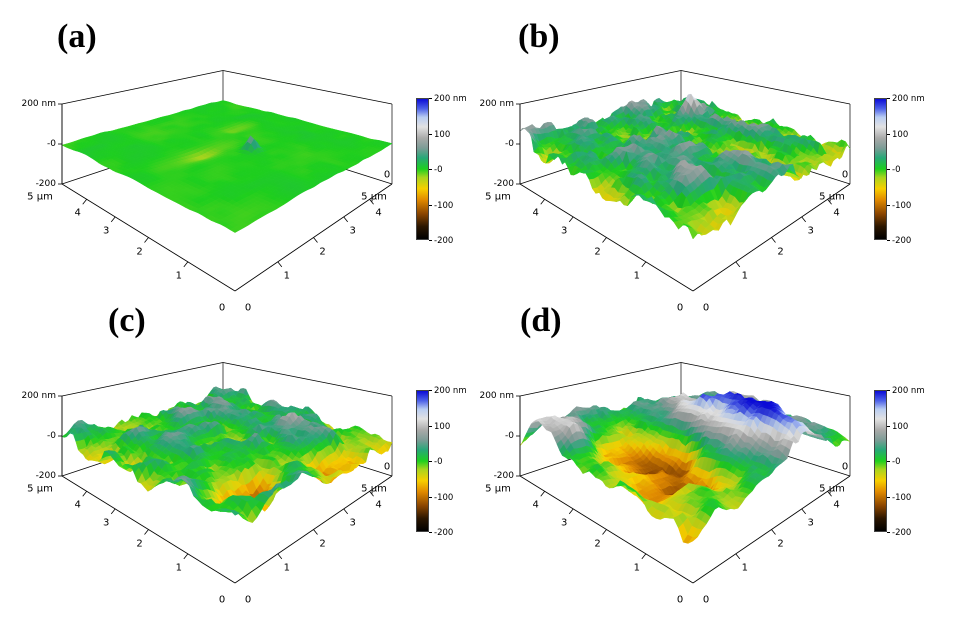 The image size is (960, 633). Describe the element at coordinates (127, 320) in the screenshot. I see `panel-label-c: (c)` at that location.